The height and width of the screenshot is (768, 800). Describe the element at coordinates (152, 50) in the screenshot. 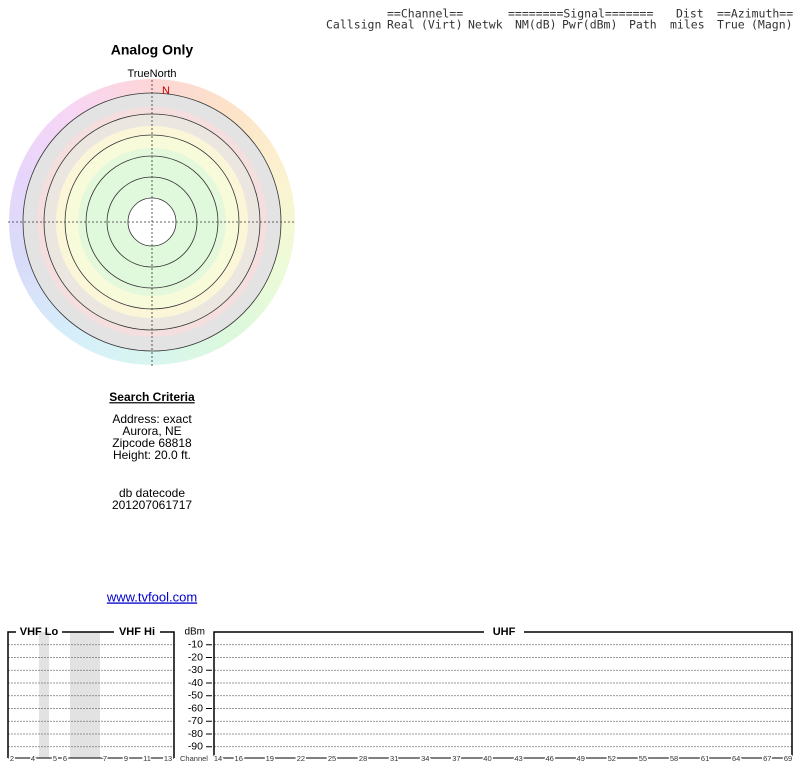

I see `map-title: Analog Only` at that location.